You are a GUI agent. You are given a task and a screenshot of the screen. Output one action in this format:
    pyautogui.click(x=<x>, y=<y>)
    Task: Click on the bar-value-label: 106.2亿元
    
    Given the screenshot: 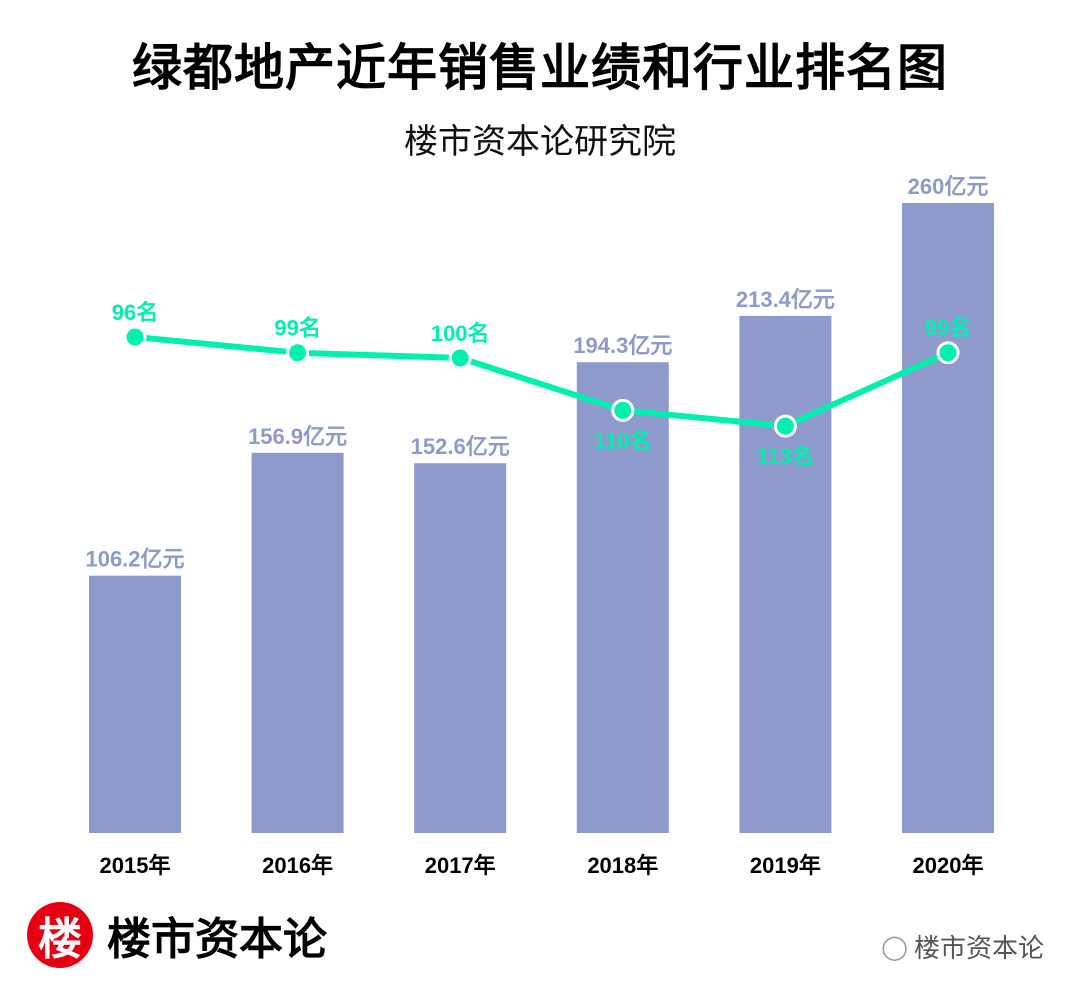 What is the action you would take?
    pyautogui.click(x=134, y=559)
    